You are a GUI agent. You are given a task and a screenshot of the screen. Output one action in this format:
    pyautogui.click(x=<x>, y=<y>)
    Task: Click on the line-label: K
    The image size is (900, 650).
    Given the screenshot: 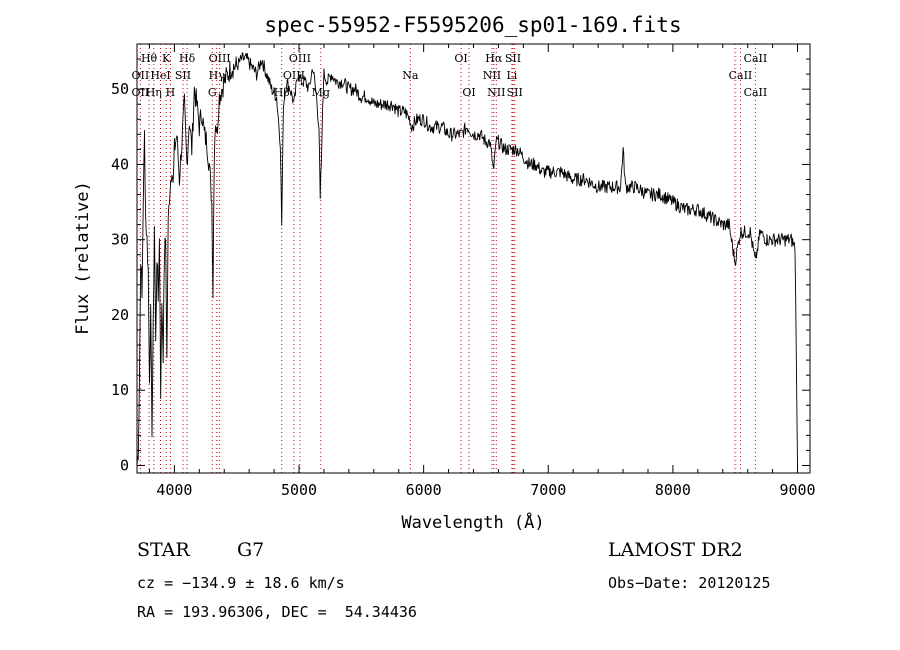 What is the action you would take?
    pyautogui.click(x=166, y=58)
    